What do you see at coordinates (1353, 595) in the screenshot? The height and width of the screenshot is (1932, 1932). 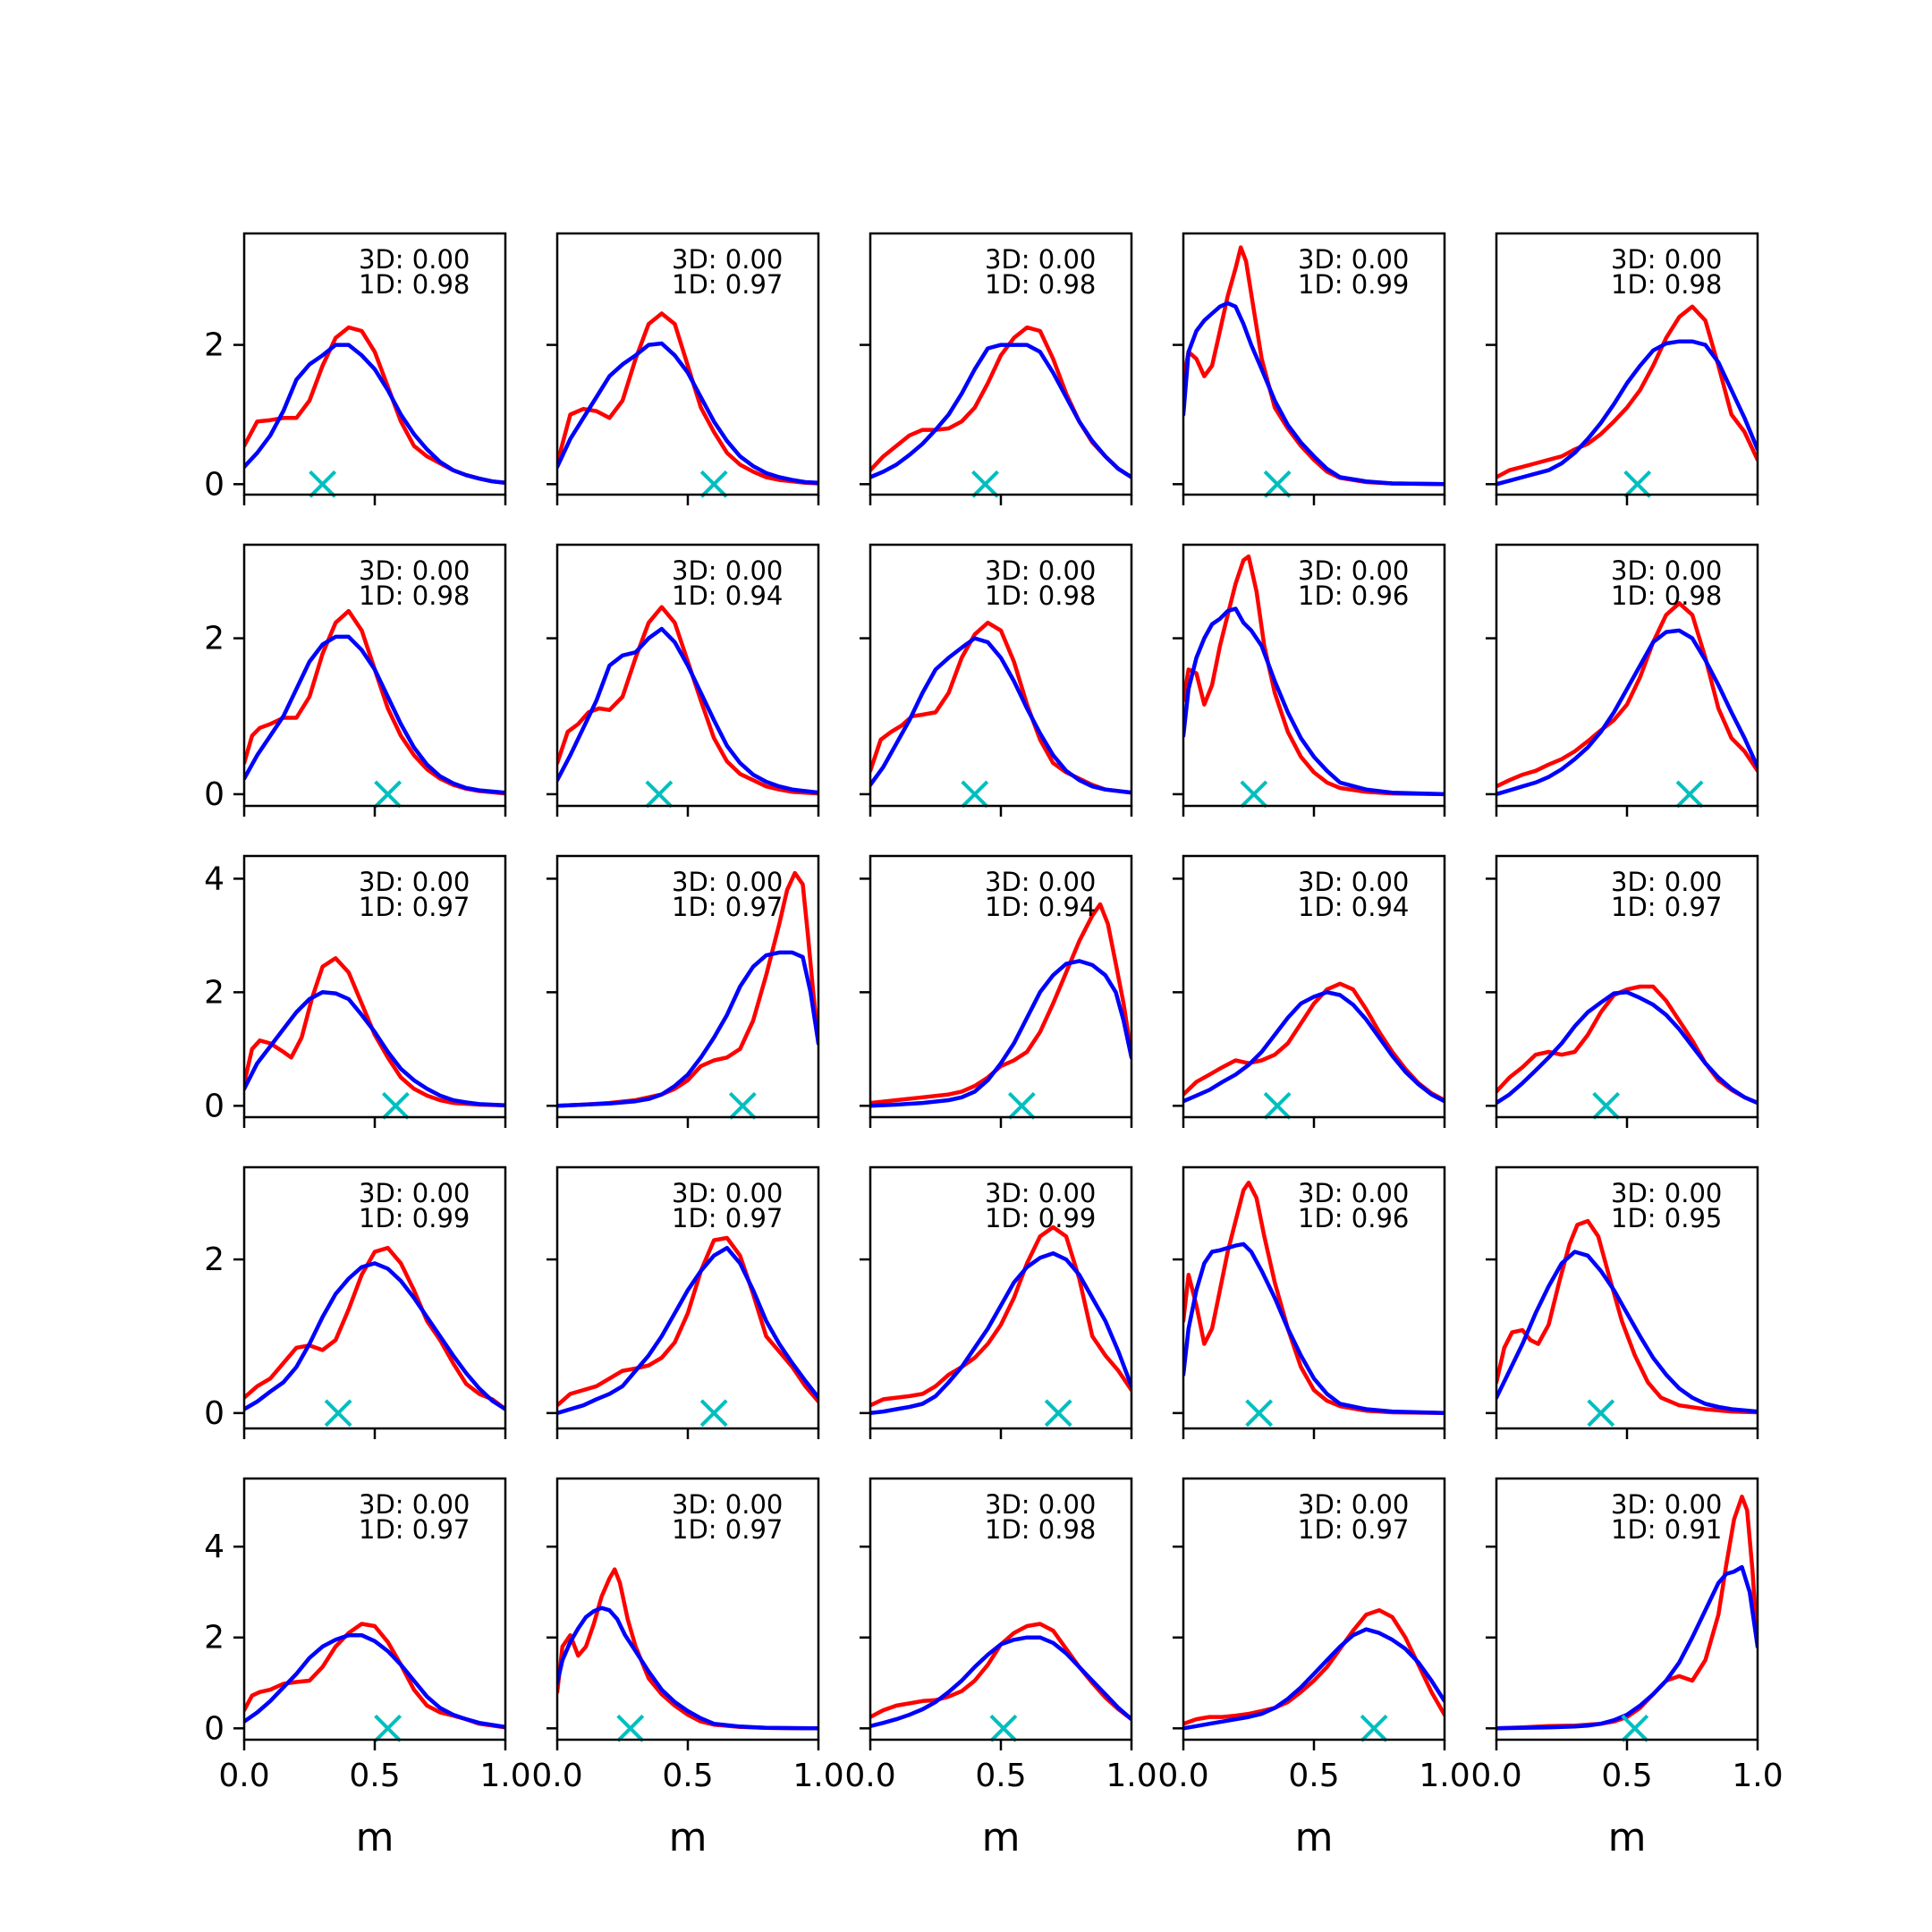 I see `annotation-1d: 1D: 0.96` at bounding box center [1353, 595].